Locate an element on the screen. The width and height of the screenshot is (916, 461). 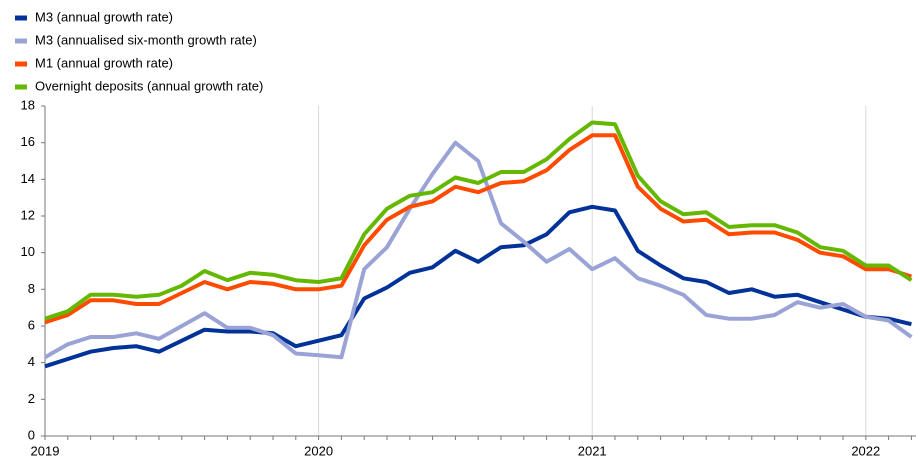
y-tick-label: 4 is located at coordinates (31, 361).